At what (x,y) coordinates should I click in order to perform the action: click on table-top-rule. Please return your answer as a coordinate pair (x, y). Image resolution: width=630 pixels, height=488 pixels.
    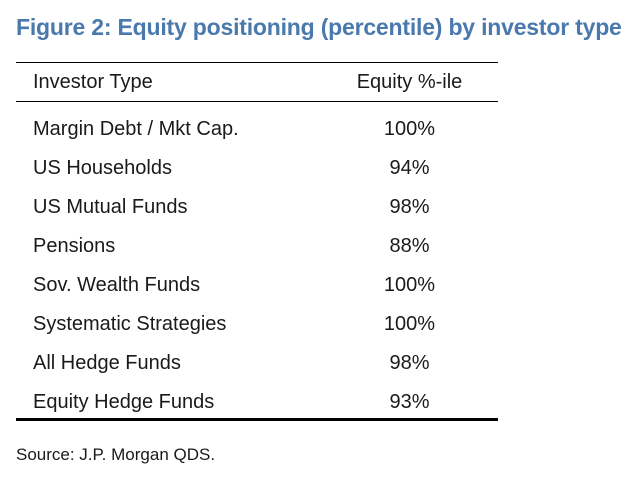
    Looking at the image, I should click on (257, 62).